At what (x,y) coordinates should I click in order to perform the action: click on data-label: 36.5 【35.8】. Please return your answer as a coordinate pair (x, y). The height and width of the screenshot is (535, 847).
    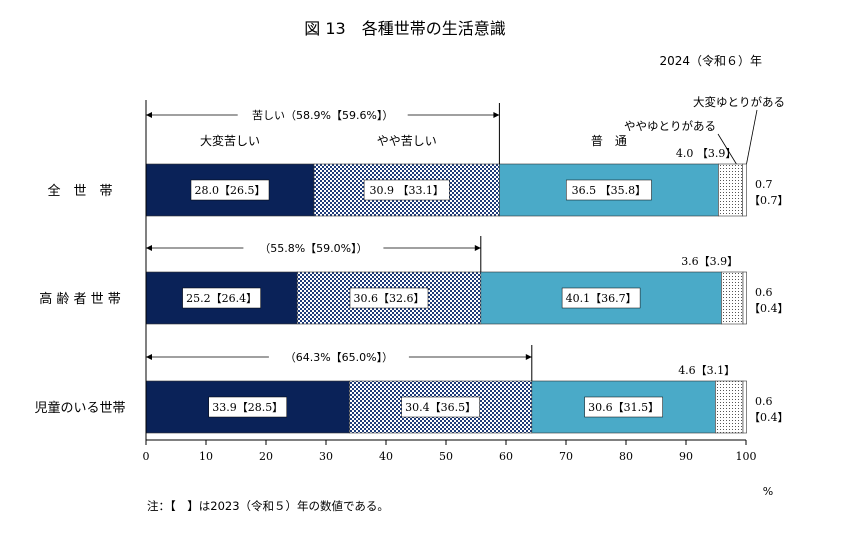
    Looking at the image, I should click on (609, 190).